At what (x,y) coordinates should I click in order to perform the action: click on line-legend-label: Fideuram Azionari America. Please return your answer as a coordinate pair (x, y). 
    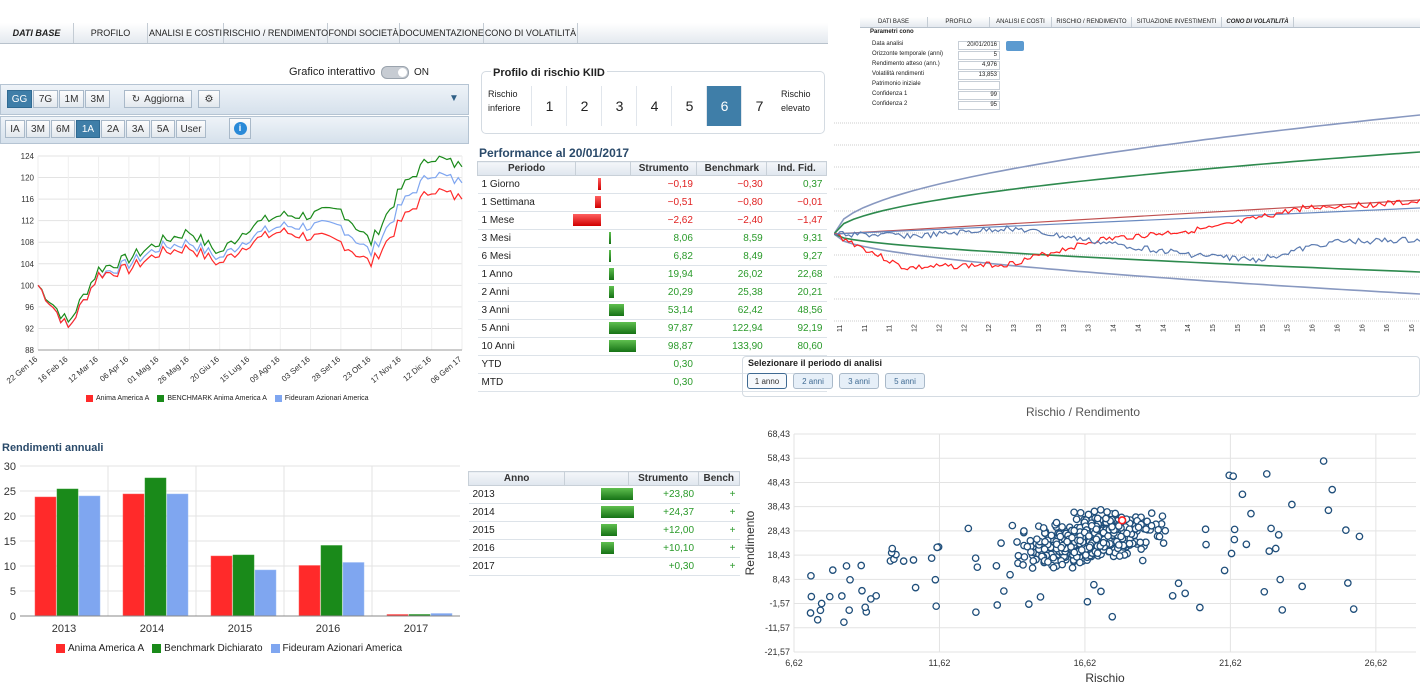
    Looking at the image, I should click on (326, 398).